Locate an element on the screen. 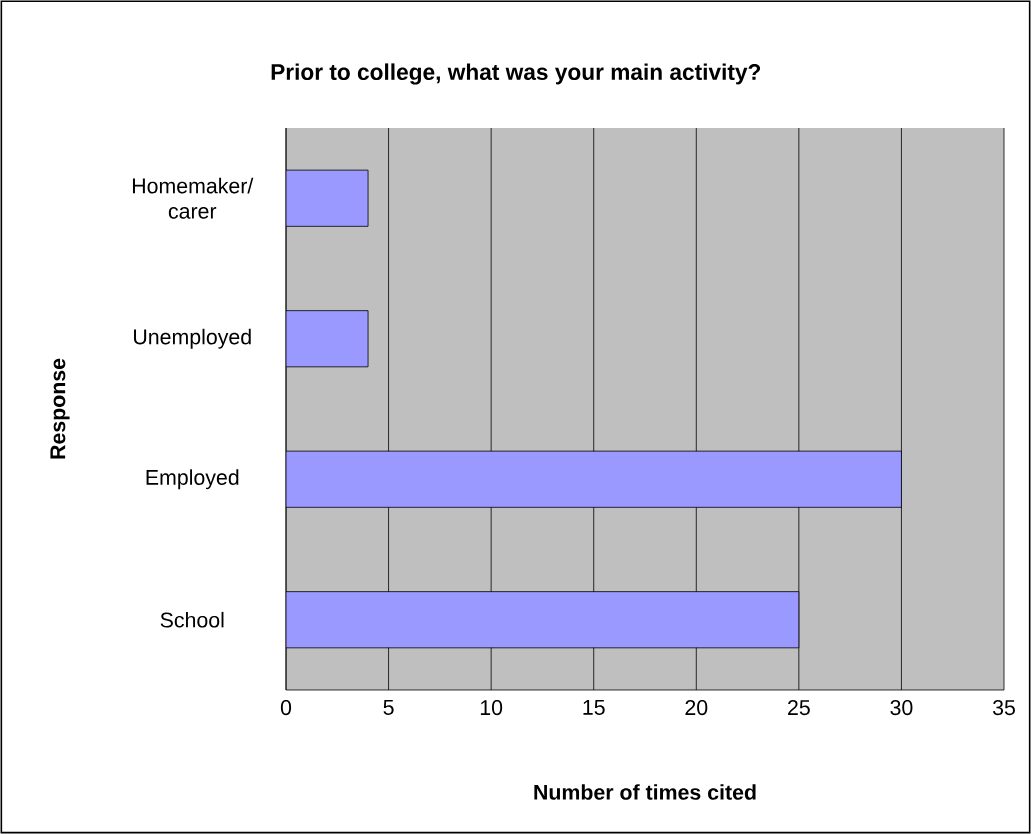 This screenshot has height=834, width=1031. x-tick-label: 10 is located at coordinates (491, 708).